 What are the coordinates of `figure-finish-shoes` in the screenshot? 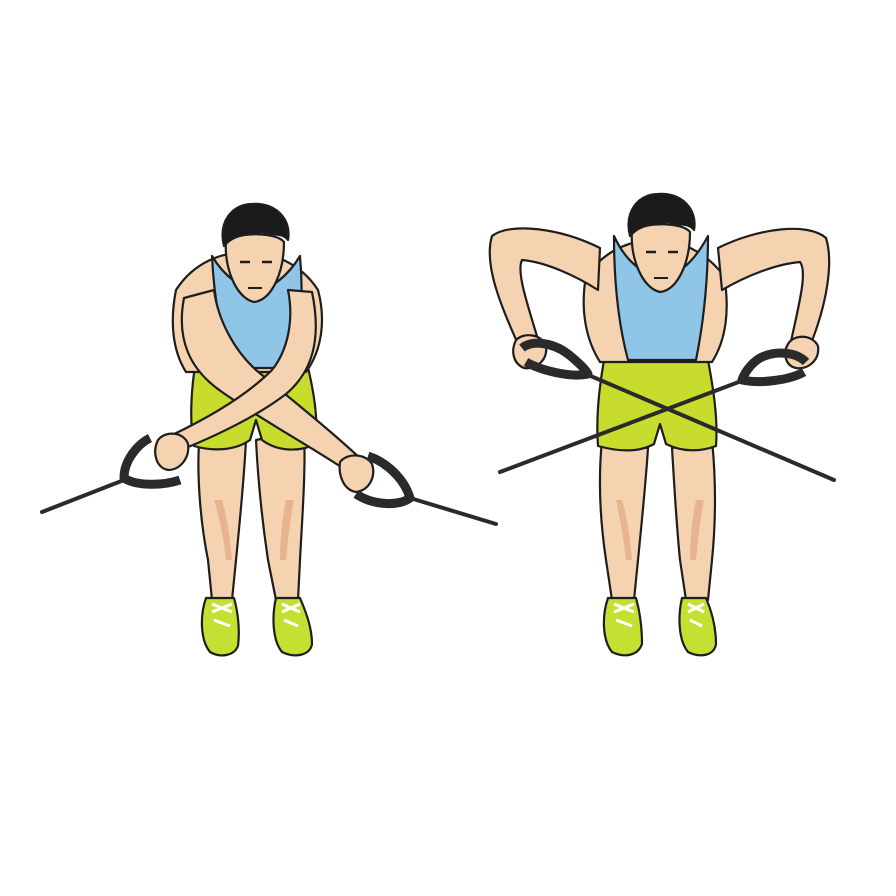 It's located at (660, 626).